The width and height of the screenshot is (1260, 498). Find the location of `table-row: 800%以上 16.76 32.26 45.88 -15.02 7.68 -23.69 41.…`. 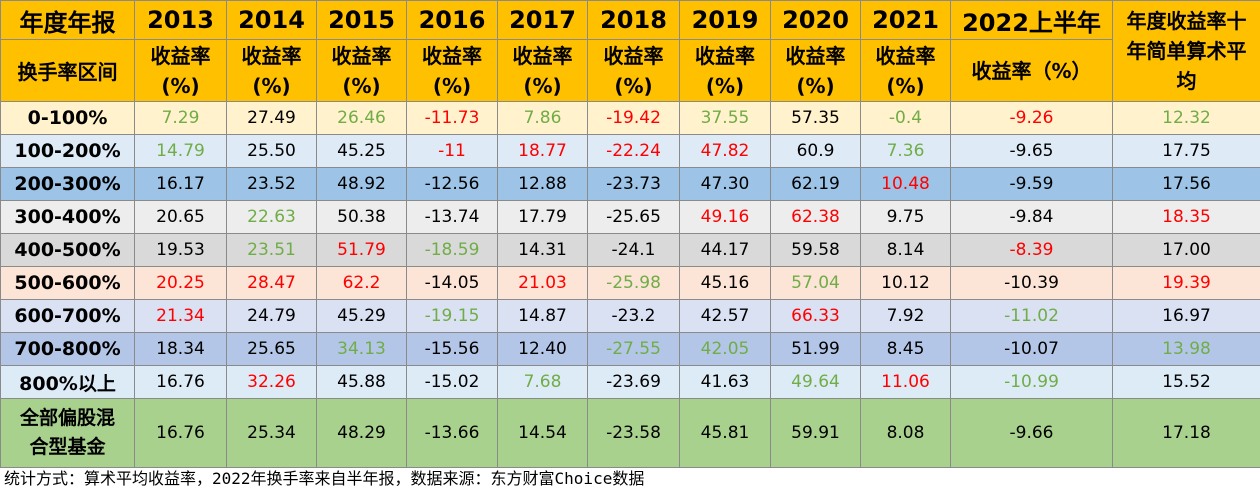

table-row: 800%以上 16.76 32.26 45.88 -15.02 7.68 -23.69 41.… is located at coordinates (630, 382).